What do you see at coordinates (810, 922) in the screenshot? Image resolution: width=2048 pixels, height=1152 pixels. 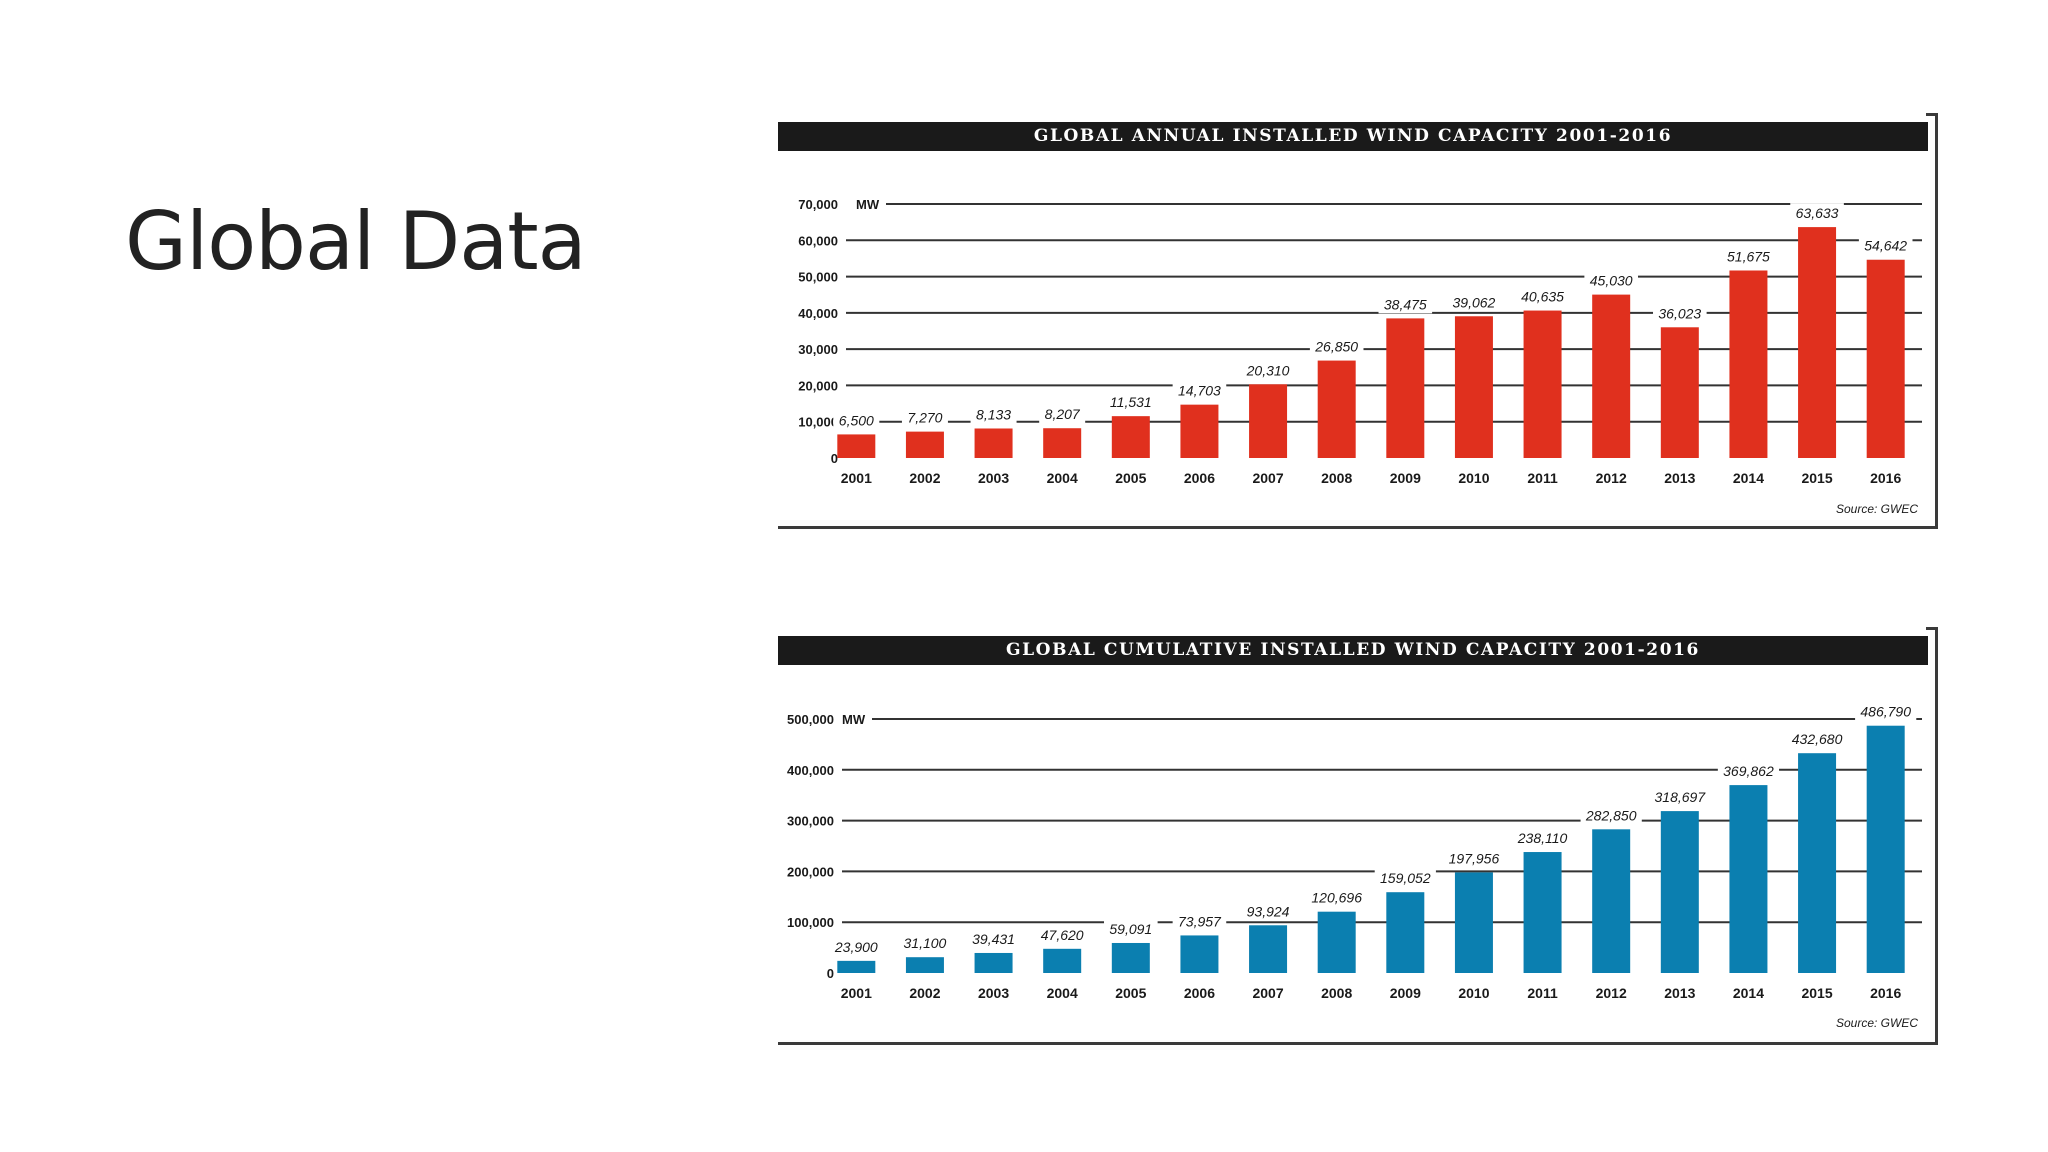 I see `y-tick-label: 100,000` at bounding box center [810, 922].